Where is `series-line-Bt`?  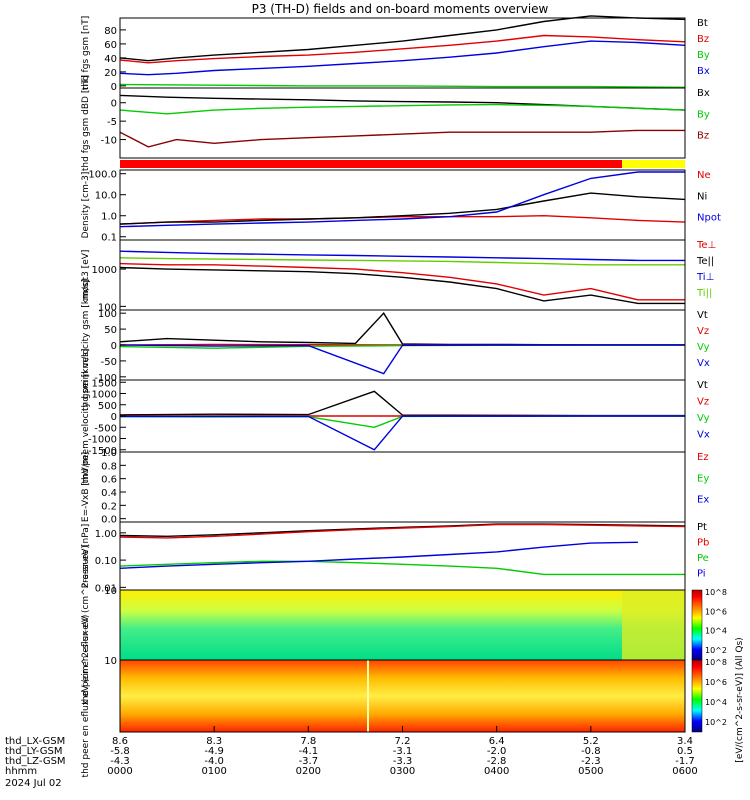
series-line-Bt is located at coordinates (402, 38).